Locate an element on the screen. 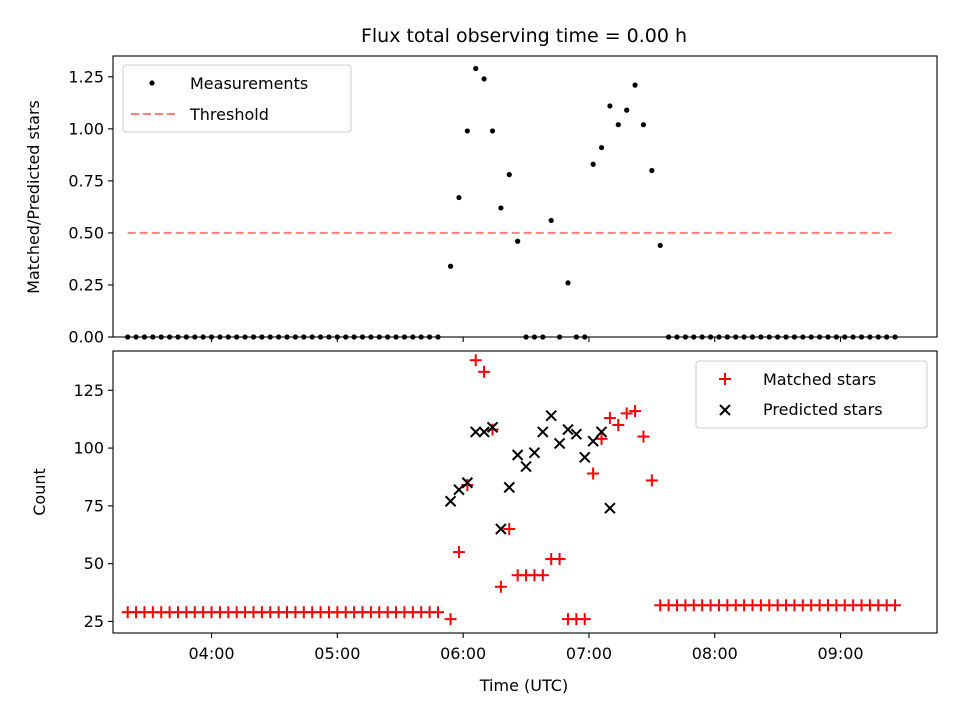 This screenshot has height=720, width=960. bottom-x-tick-label: 05:00 is located at coordinates (337, 653).